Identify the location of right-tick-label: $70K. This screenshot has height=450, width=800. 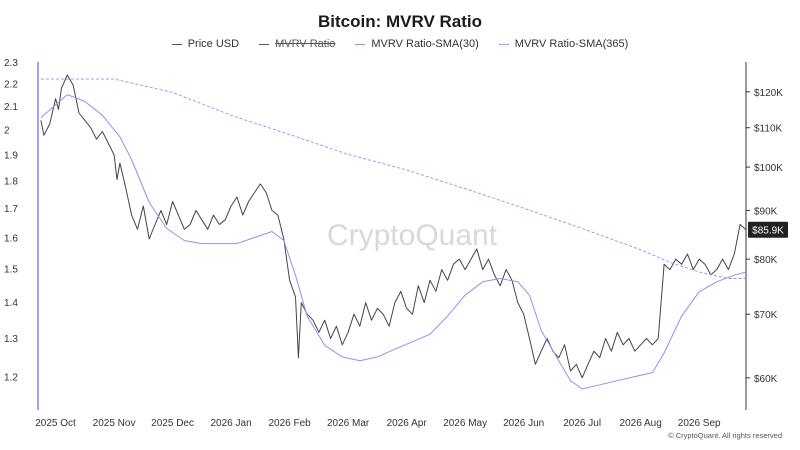
(766, 315).